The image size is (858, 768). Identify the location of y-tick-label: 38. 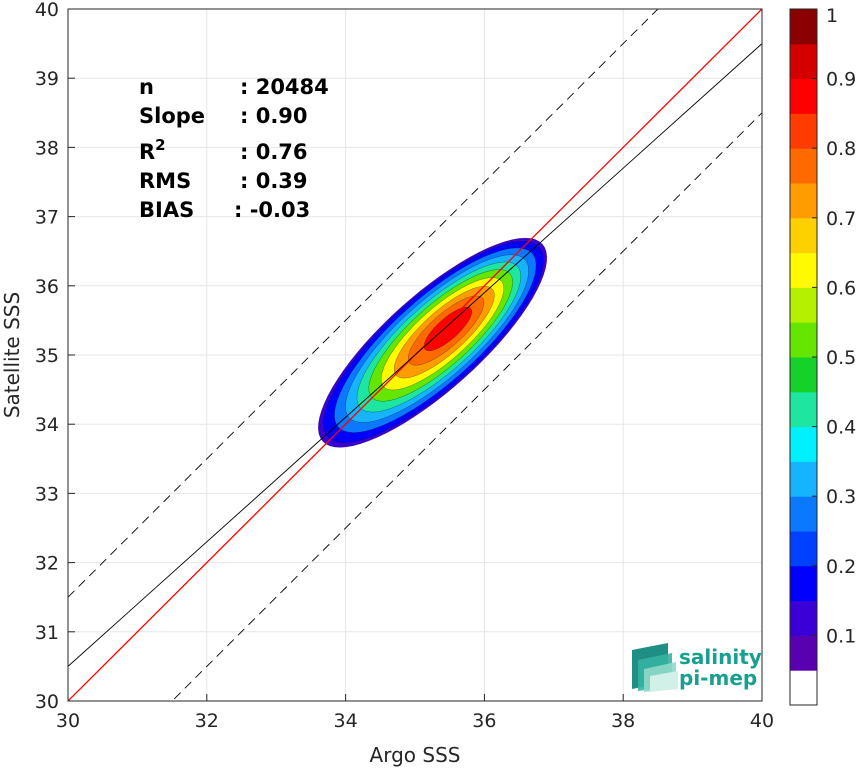
(47, 148).